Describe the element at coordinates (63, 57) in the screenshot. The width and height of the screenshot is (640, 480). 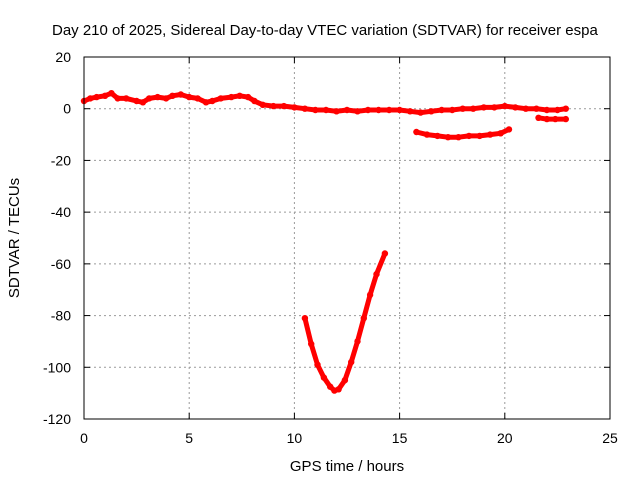
I see `y-tick-label: 20` at that location.